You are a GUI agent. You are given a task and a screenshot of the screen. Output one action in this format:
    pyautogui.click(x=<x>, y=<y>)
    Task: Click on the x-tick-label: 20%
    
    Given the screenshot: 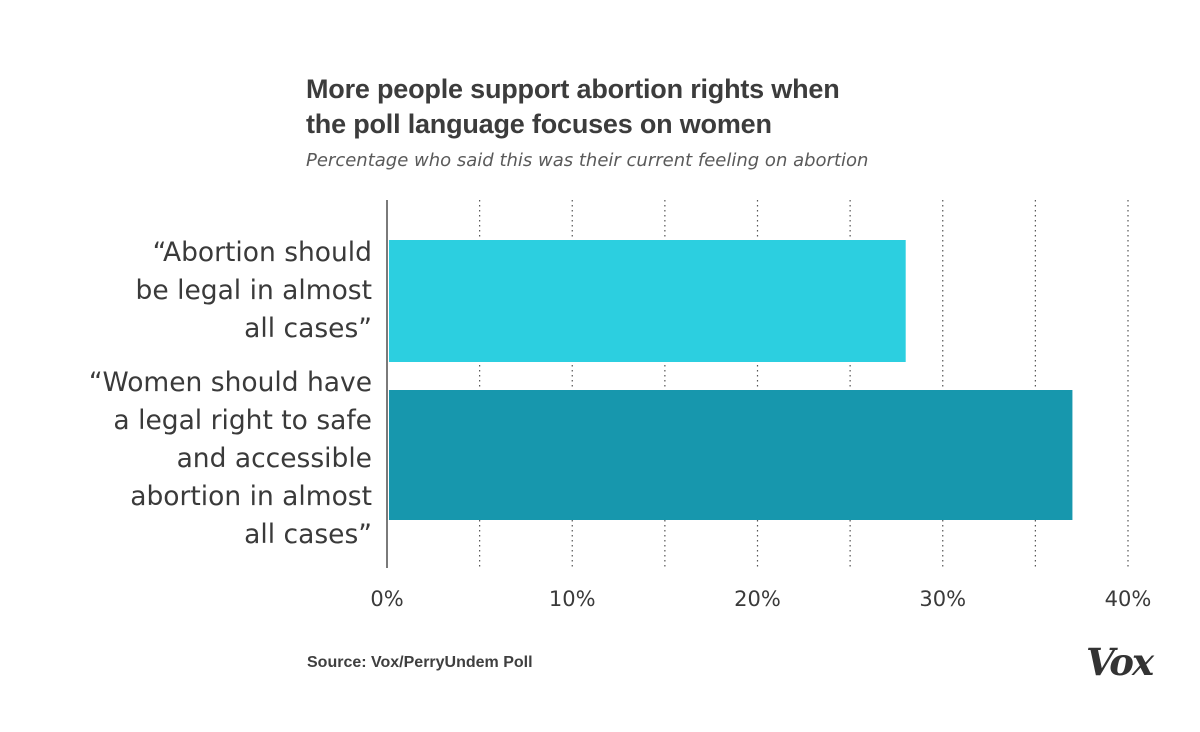 What is the action you would take?
    pyautogui.click(x=757, y=599)
    